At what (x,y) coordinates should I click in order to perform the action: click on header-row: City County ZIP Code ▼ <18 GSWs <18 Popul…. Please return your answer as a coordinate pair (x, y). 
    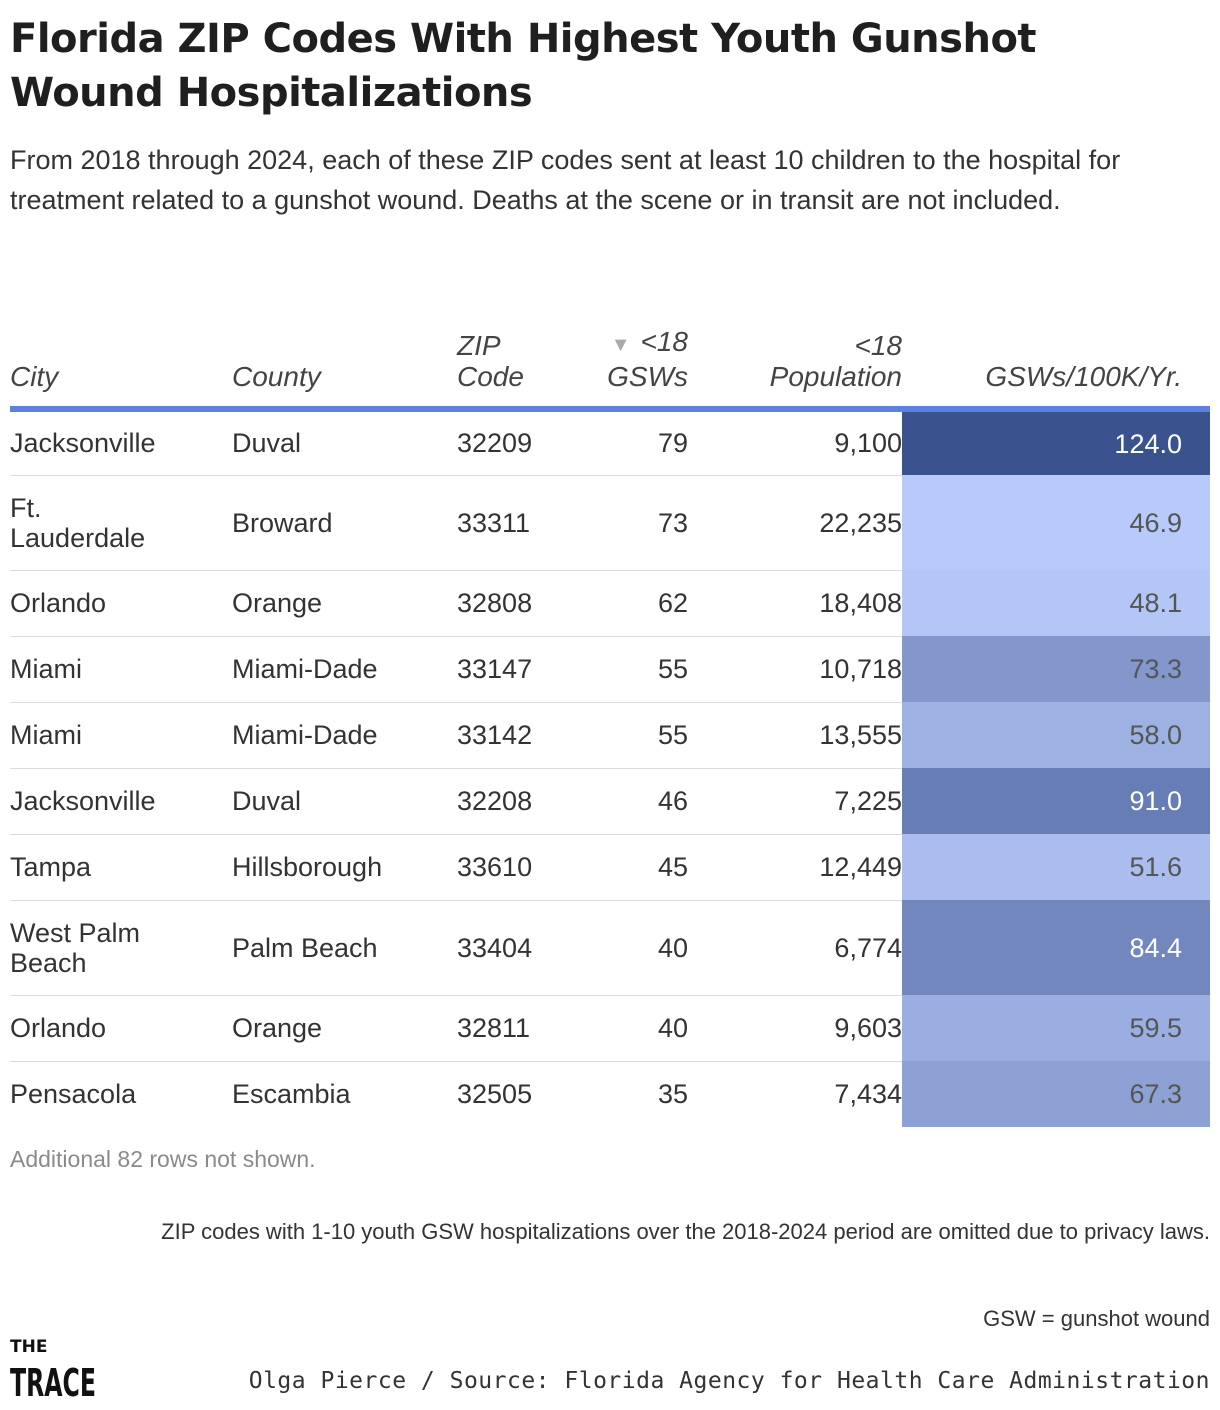
    Looking at the image, I should click on (610, 369).